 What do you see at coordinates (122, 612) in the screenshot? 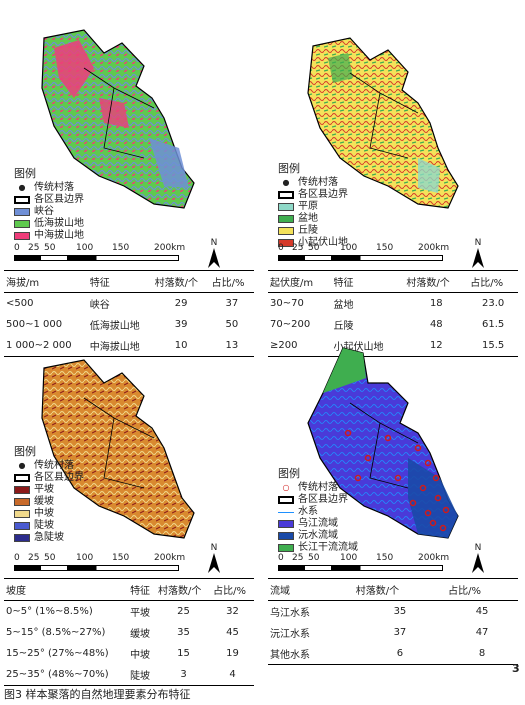
I see `table-row: 0~5° (1%~8.5%) 平坡 25 32` at bounding box center [122, 612].